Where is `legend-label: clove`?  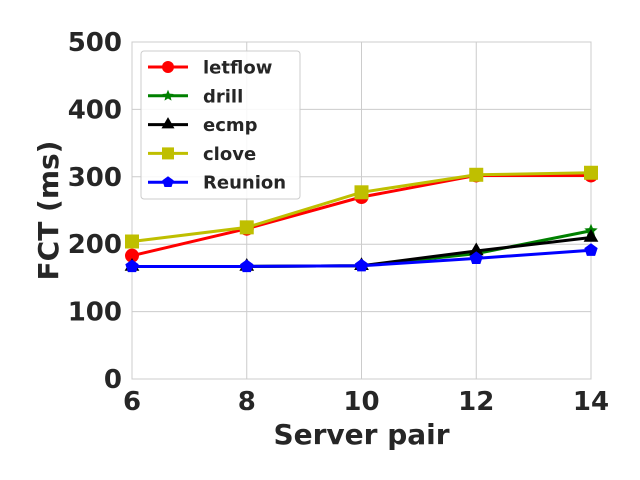 legend-label: clove is located at coordinates (229, 154).